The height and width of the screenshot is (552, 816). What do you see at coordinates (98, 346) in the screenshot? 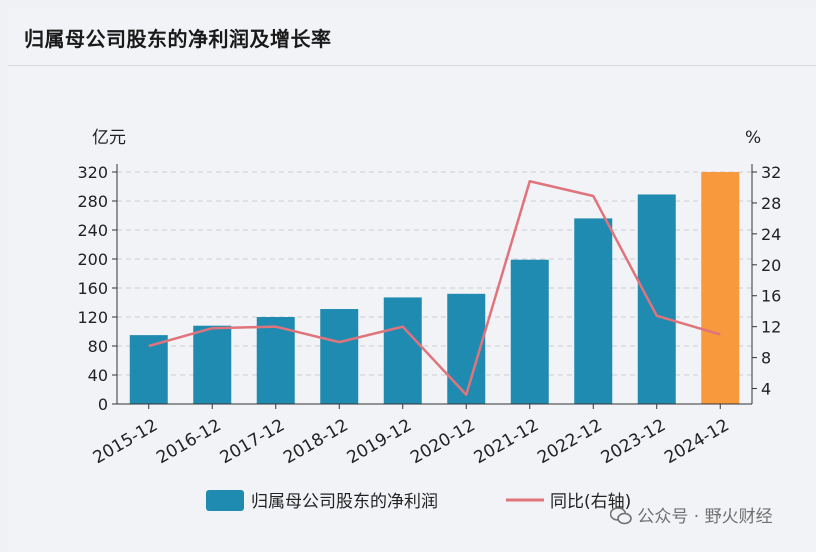
I see `left-tick-label: 80` at bounding box center [98, 346].